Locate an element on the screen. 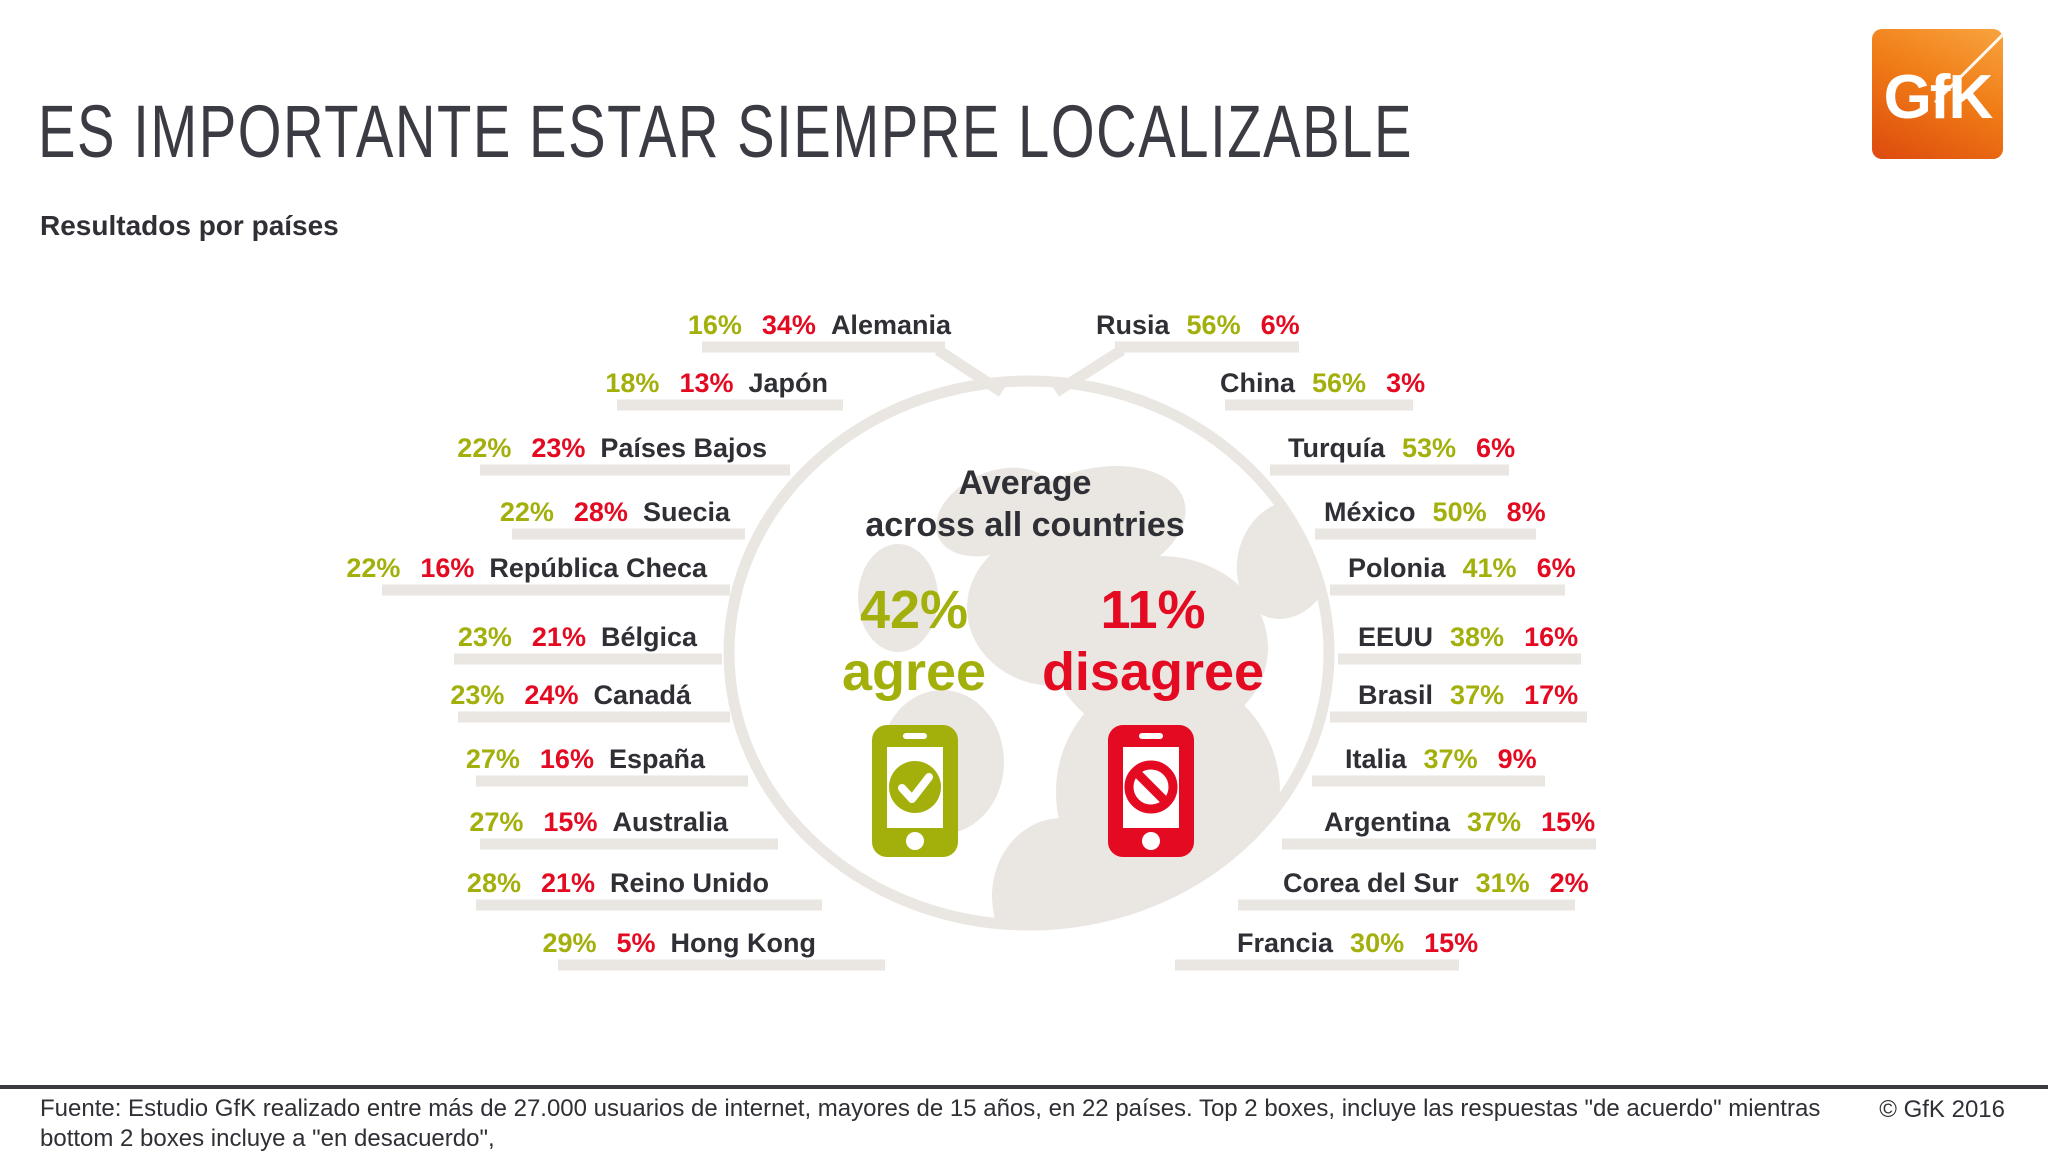 The width and height of the screenshot is (2048, 1153). country-name: Canadá is located at coordinates (642, 695).